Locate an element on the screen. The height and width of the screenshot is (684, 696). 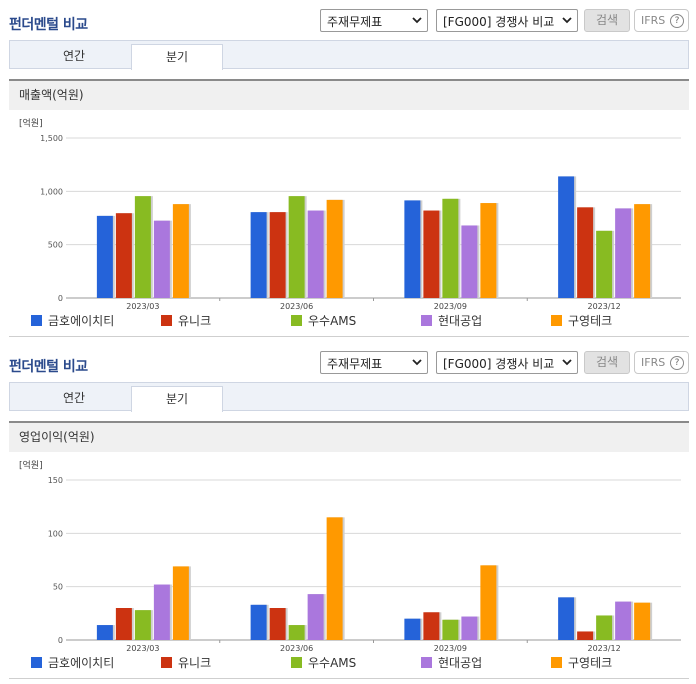
competitor-group-value: [FG000] 경쟁사 비교 is located at coordinates (499, 22).